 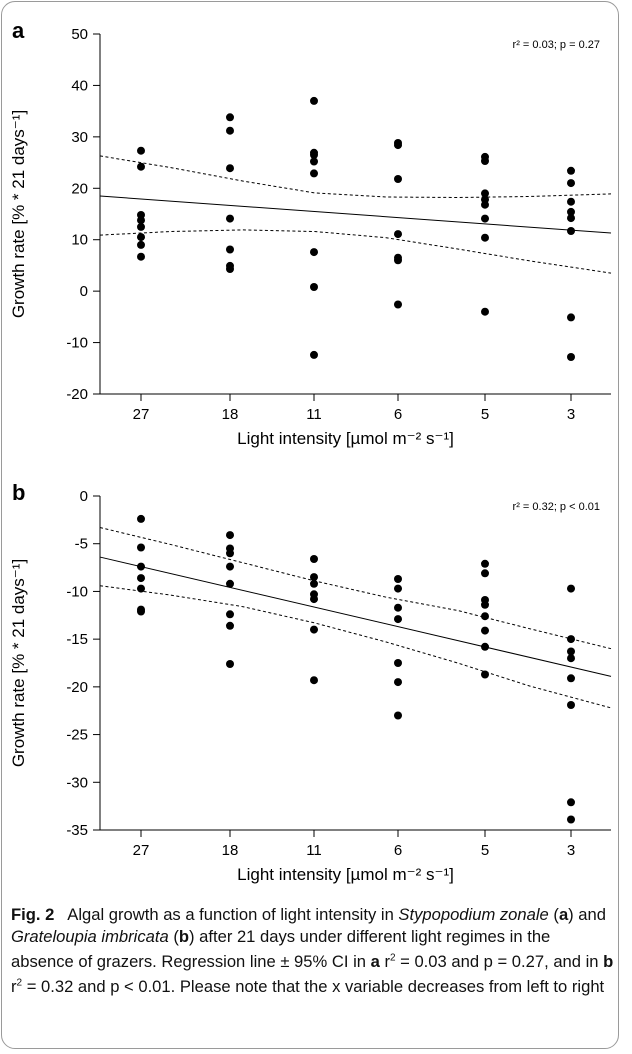 I want to click on panel-a-y-tick-label: -10, so click(x=77, y=343).